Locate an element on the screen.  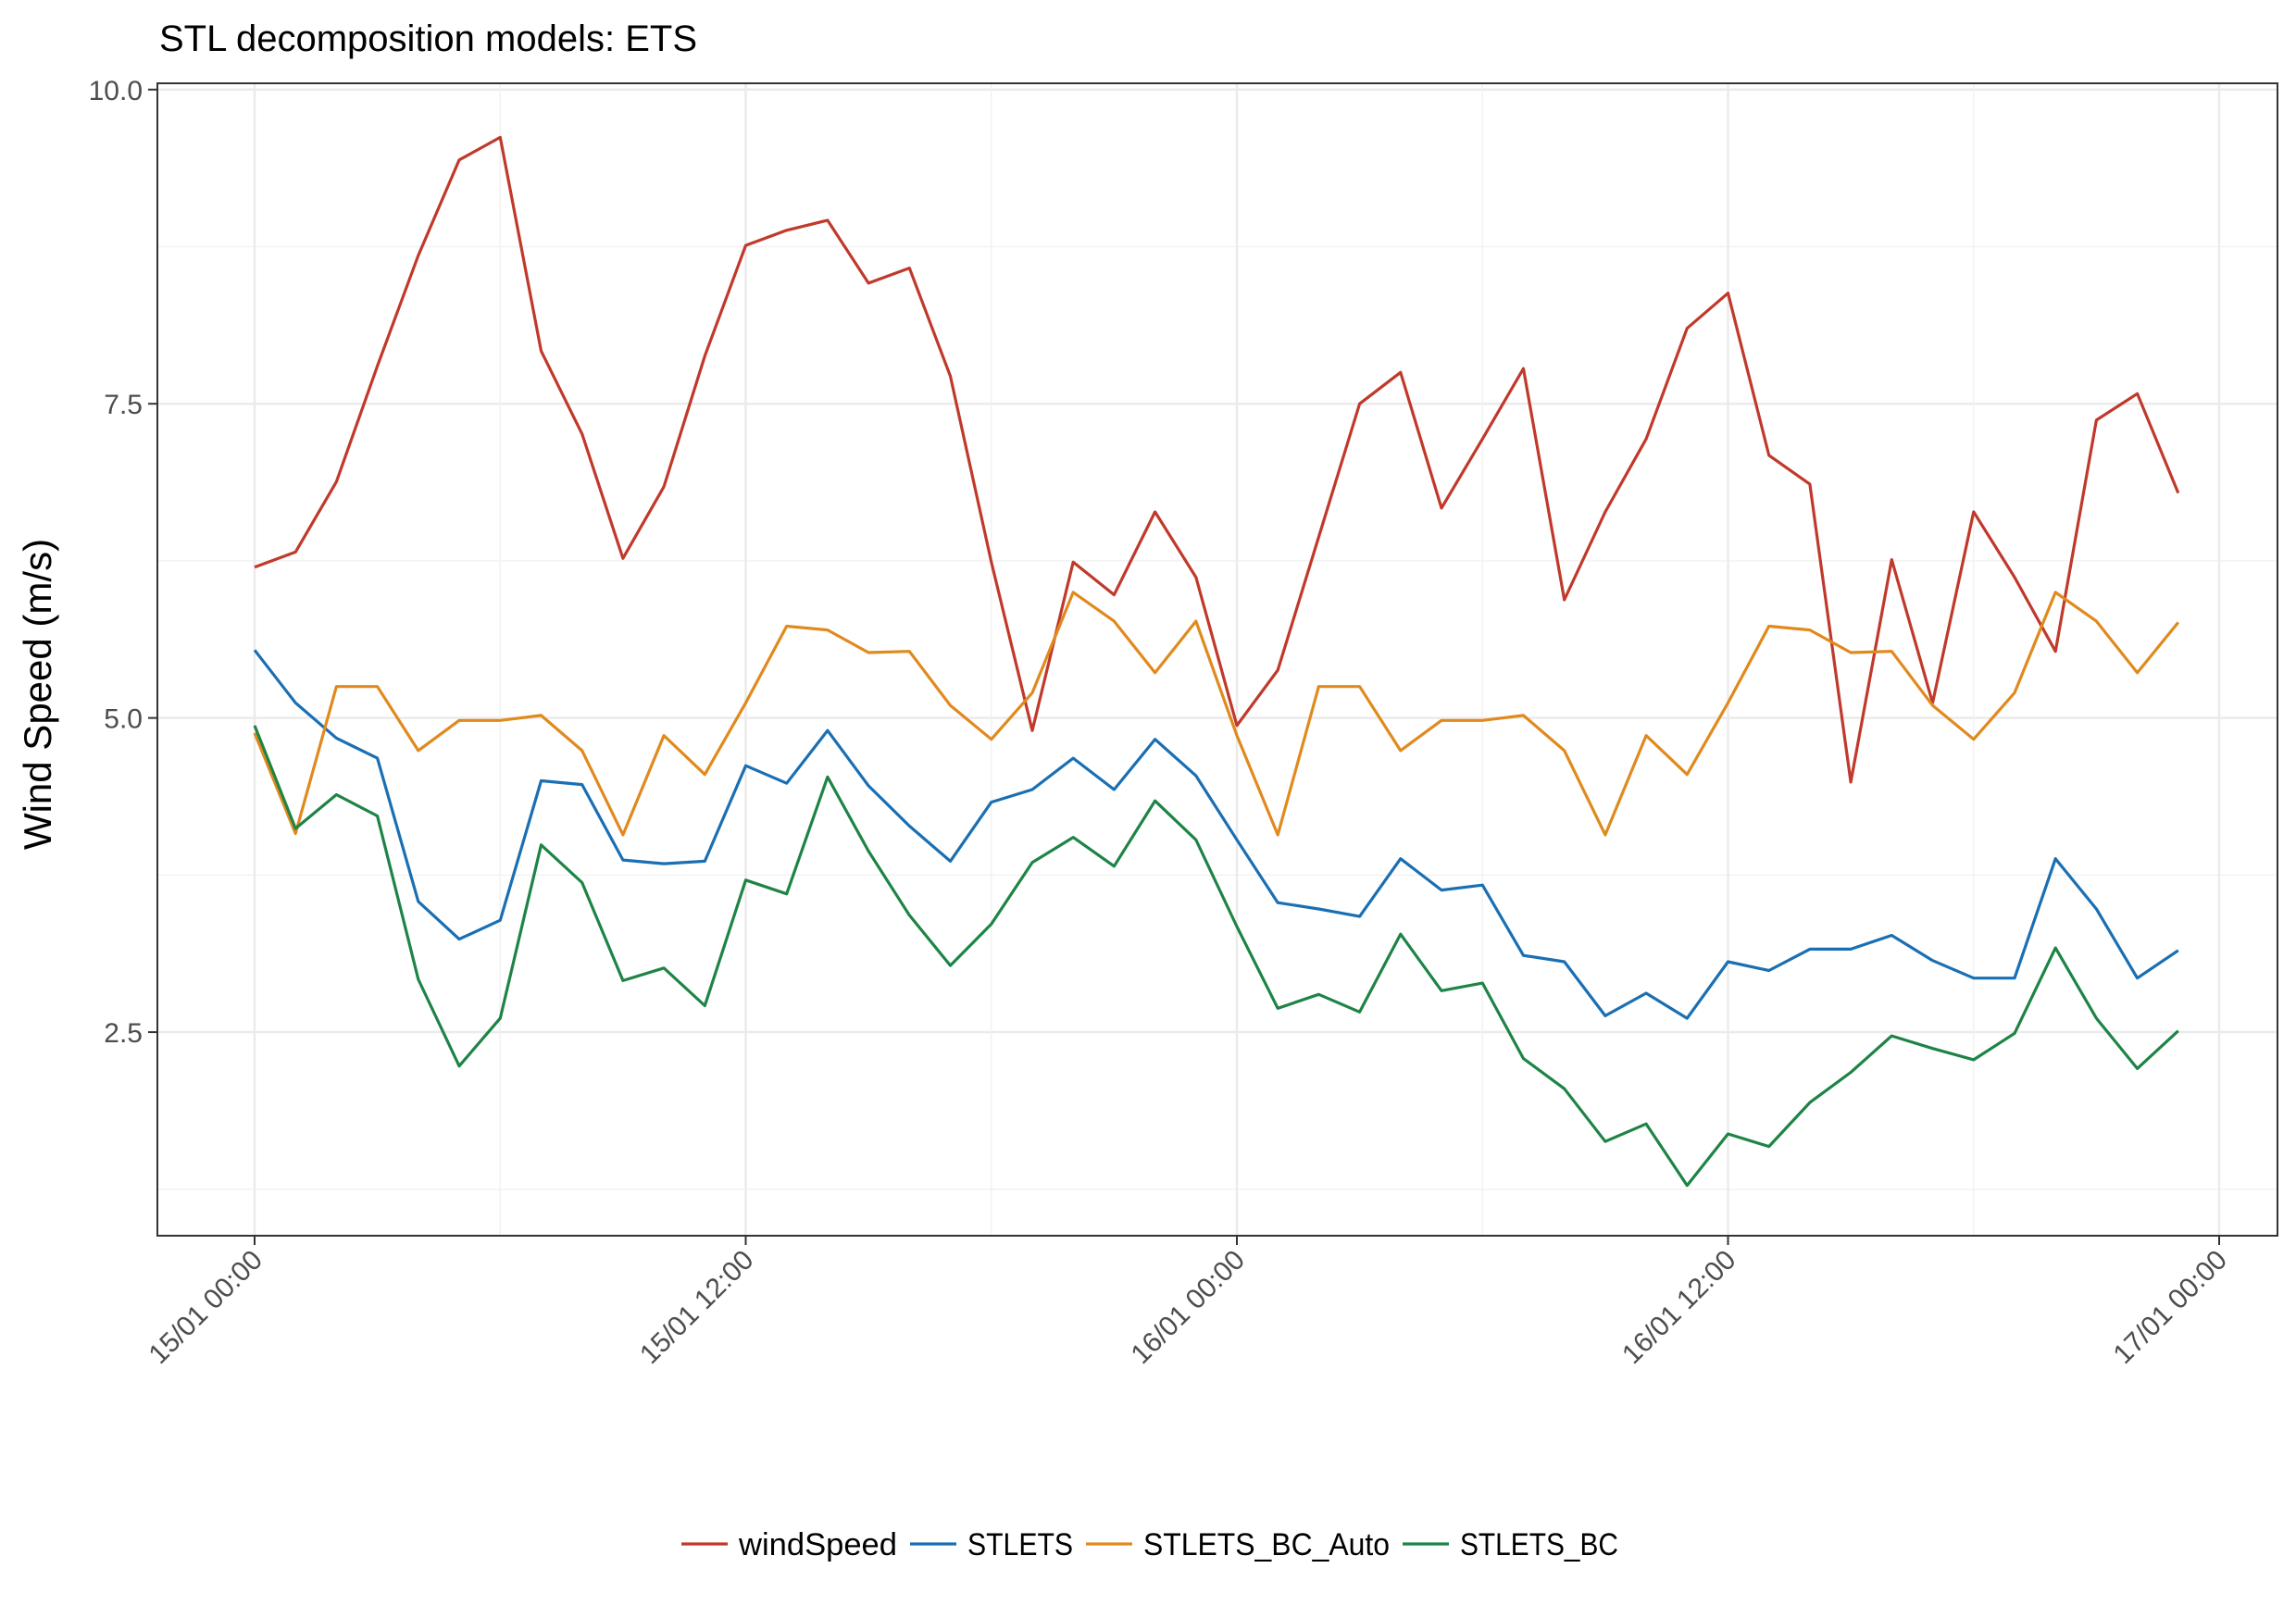
chart-title: STL decomposition models: ETS is located at coordinates (428, 39).